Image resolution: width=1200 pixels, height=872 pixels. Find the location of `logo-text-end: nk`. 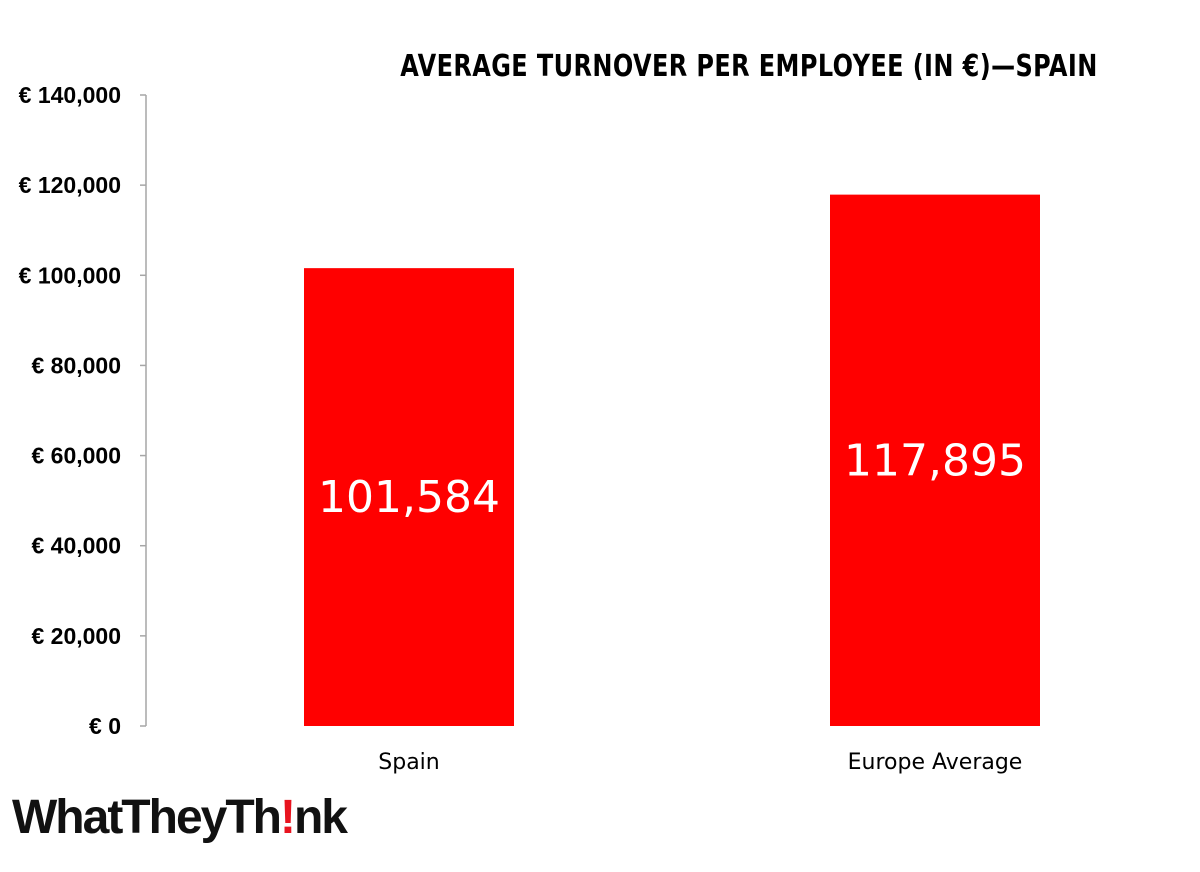

logo-text-end: nk is located at coordinates (320, 817).